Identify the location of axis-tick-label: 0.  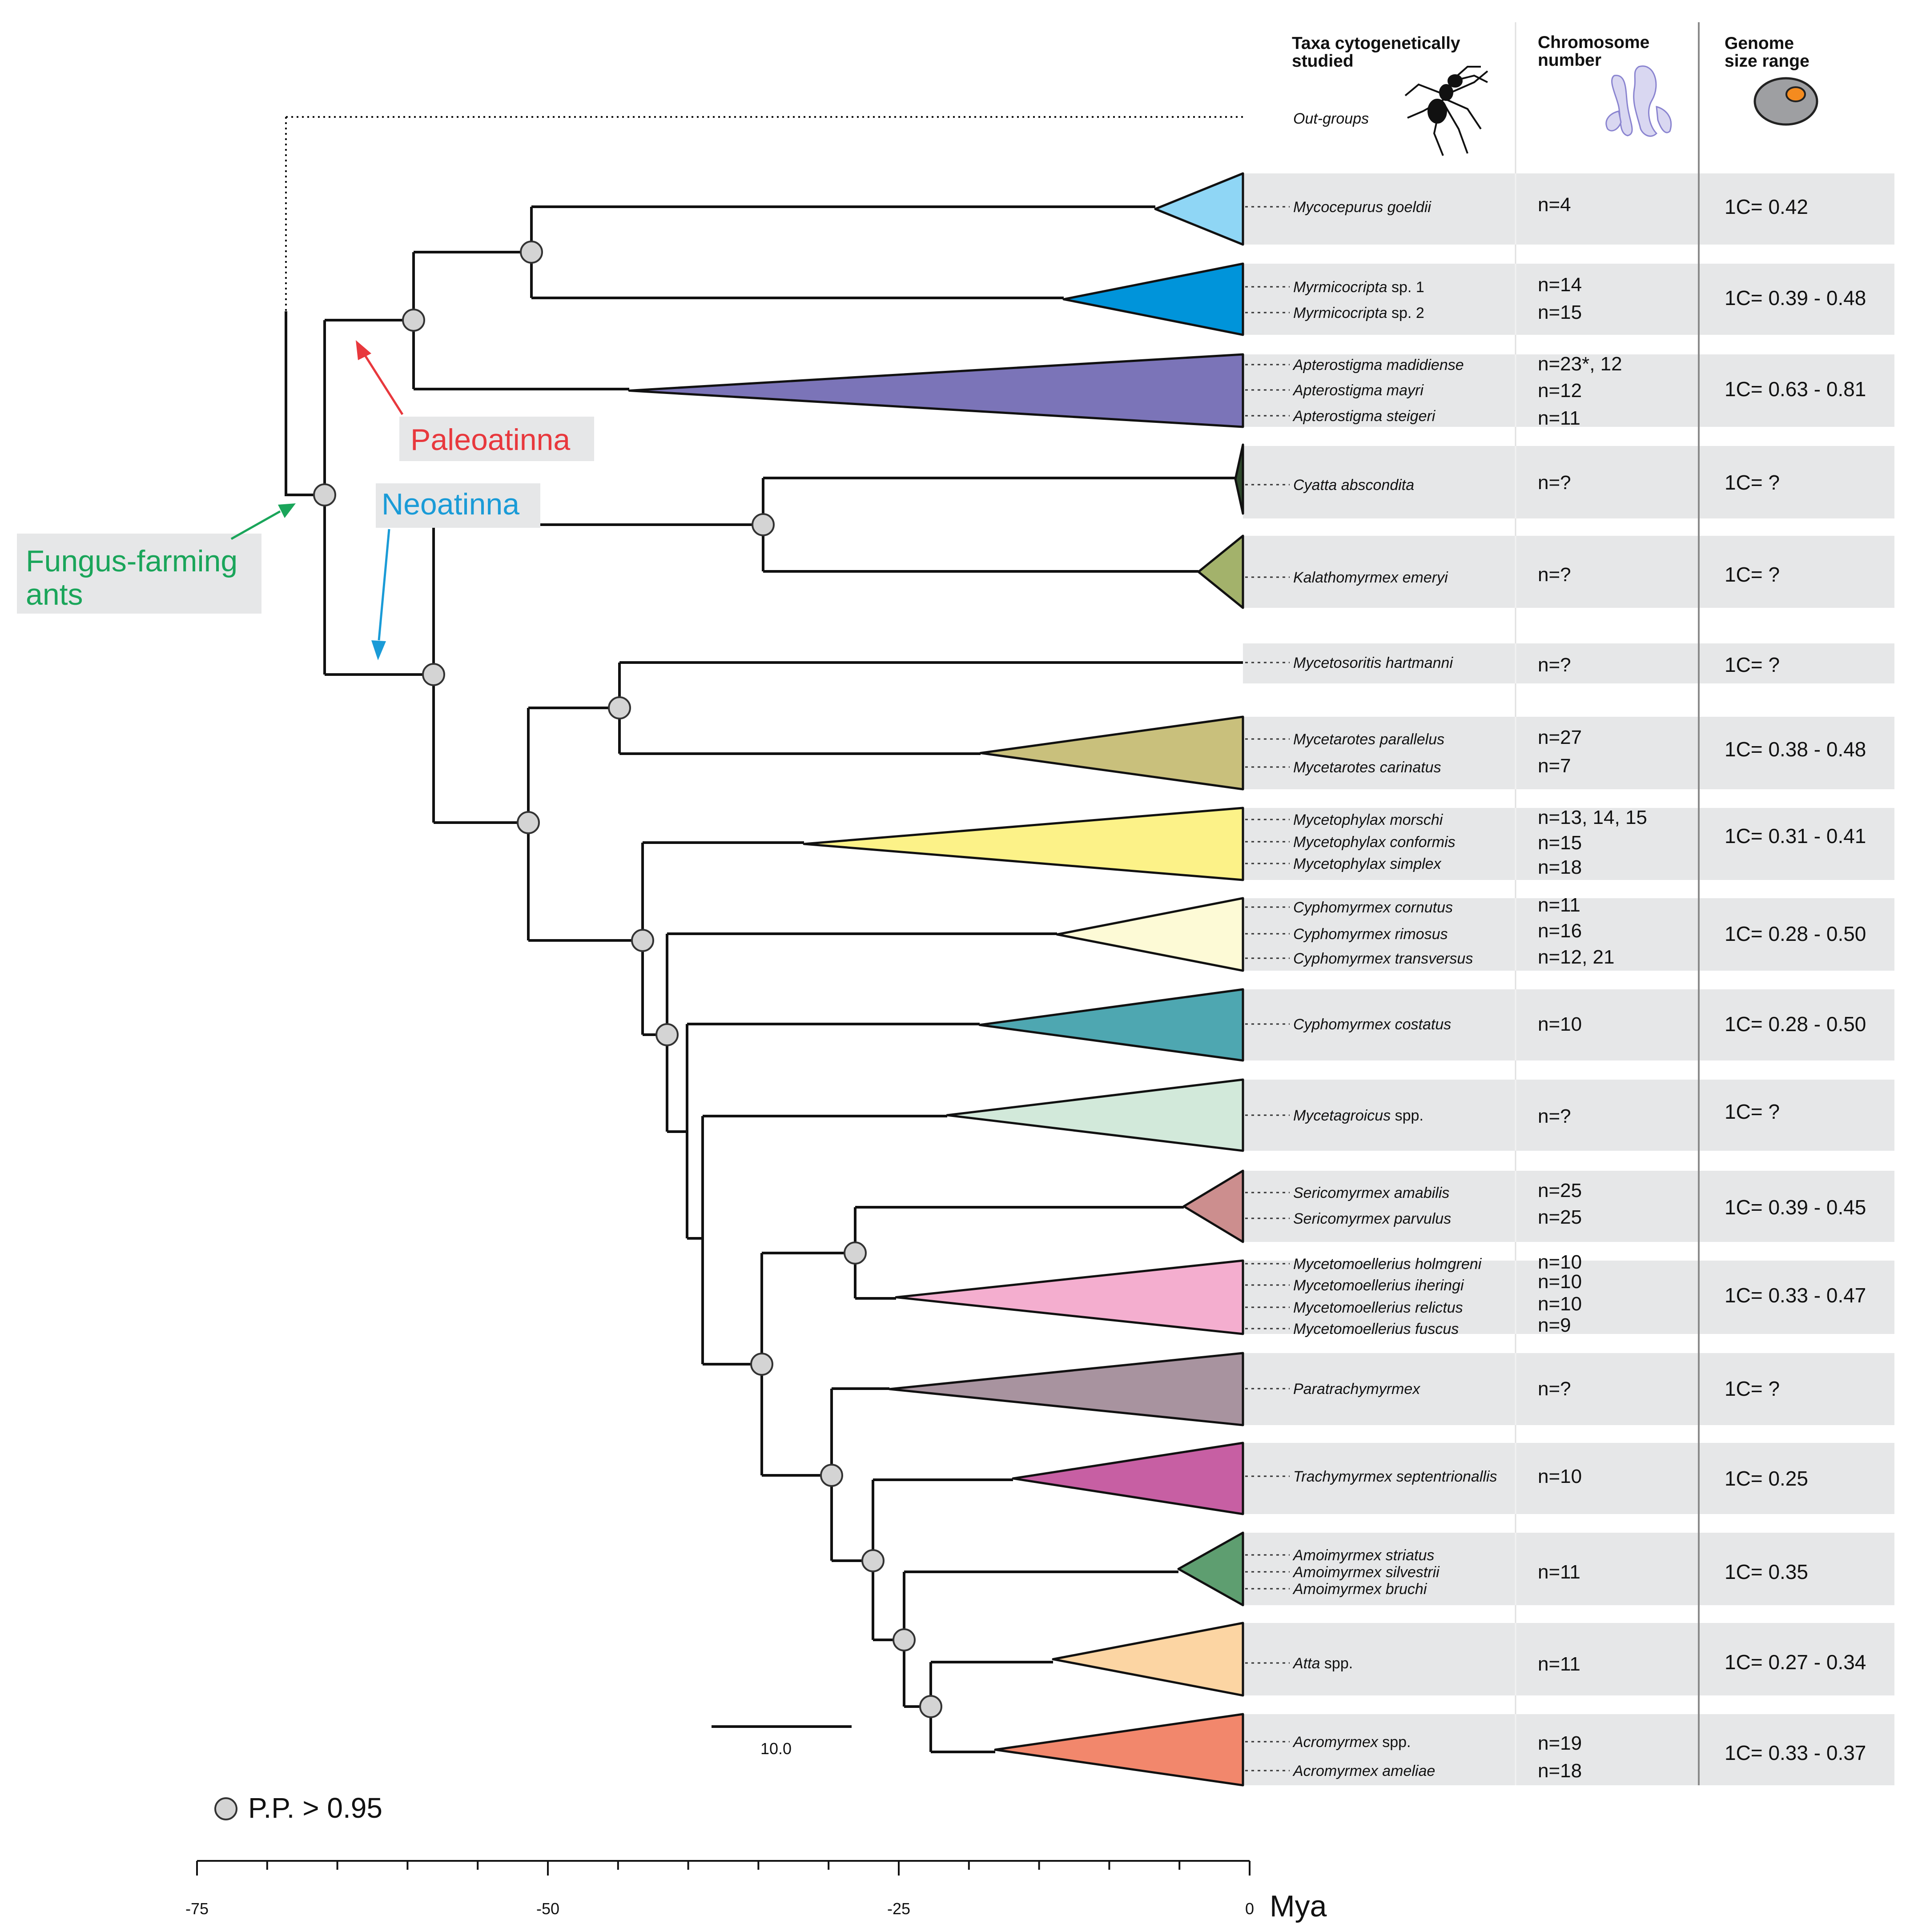
(1249, 1909).